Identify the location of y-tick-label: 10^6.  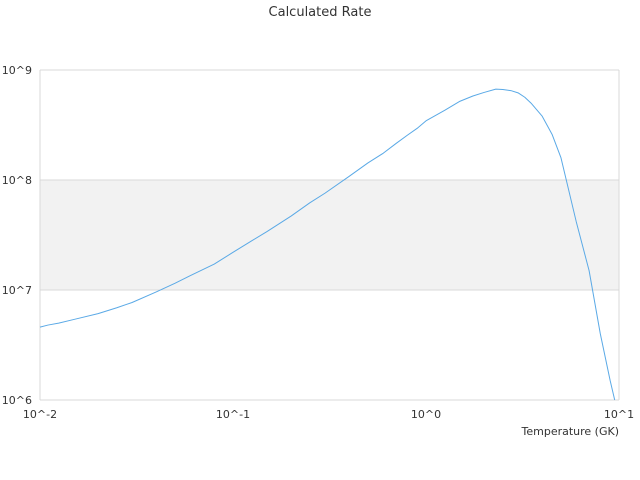
(17, 400).